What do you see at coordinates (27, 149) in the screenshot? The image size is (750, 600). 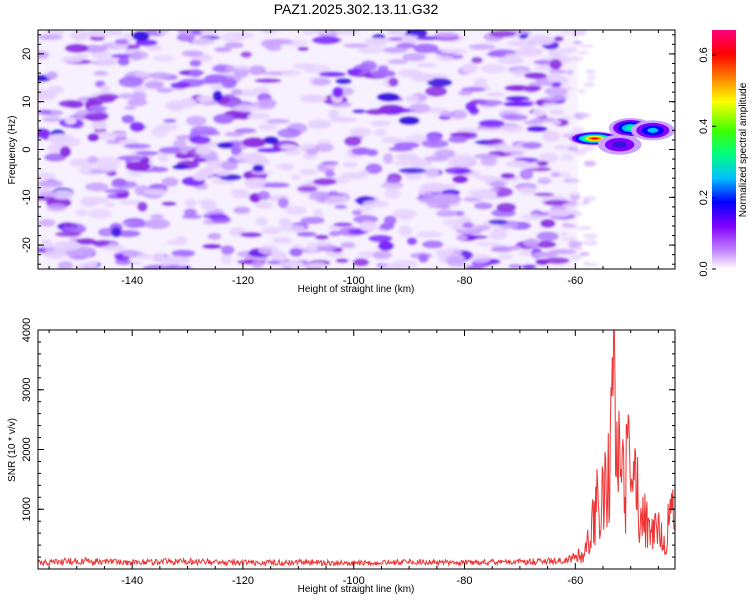 I see `y-tick-label: 0` at bounding box center [27, 149].